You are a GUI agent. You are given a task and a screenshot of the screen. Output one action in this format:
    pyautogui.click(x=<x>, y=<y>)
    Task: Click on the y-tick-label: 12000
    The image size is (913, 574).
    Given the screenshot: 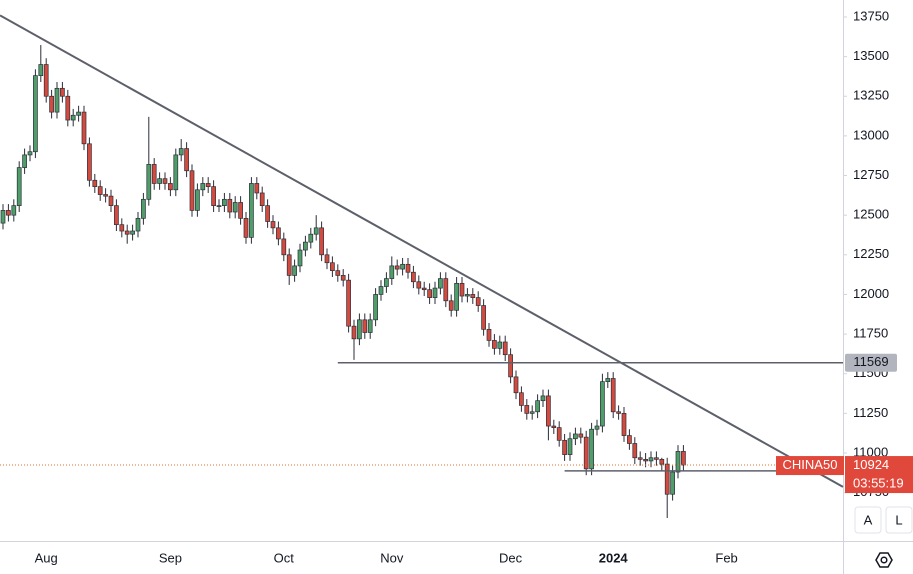 What is the action you would take?
    pyautogui.click(x=871, y=293)
    